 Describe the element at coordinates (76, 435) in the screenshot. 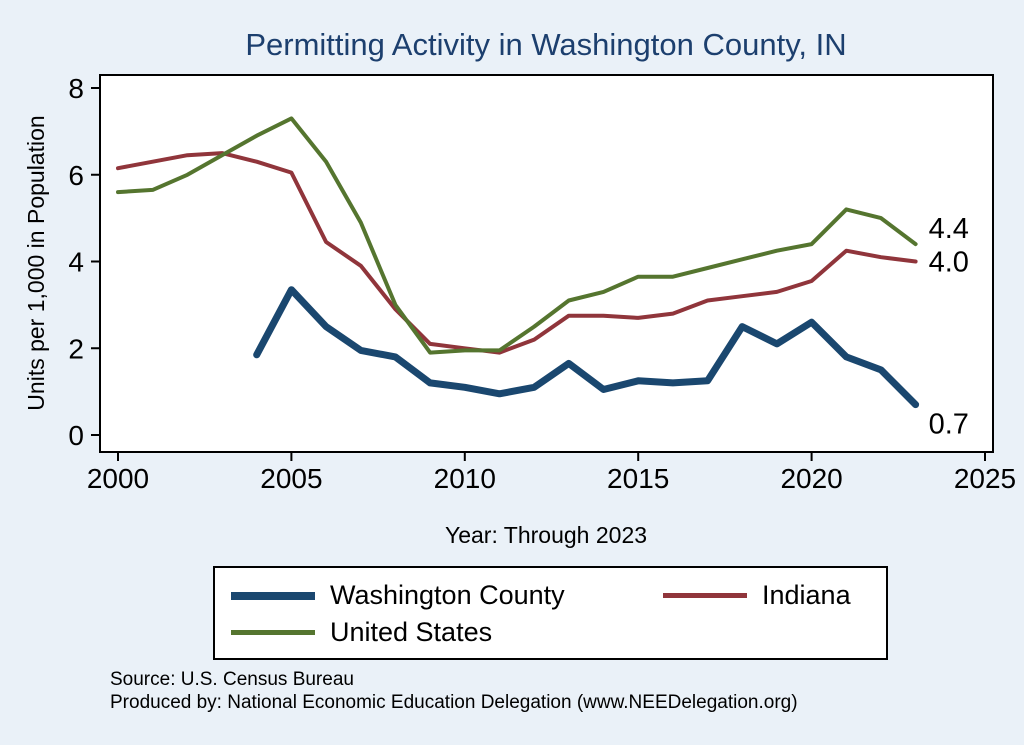

I see `y-tick-label: 0` at that location.